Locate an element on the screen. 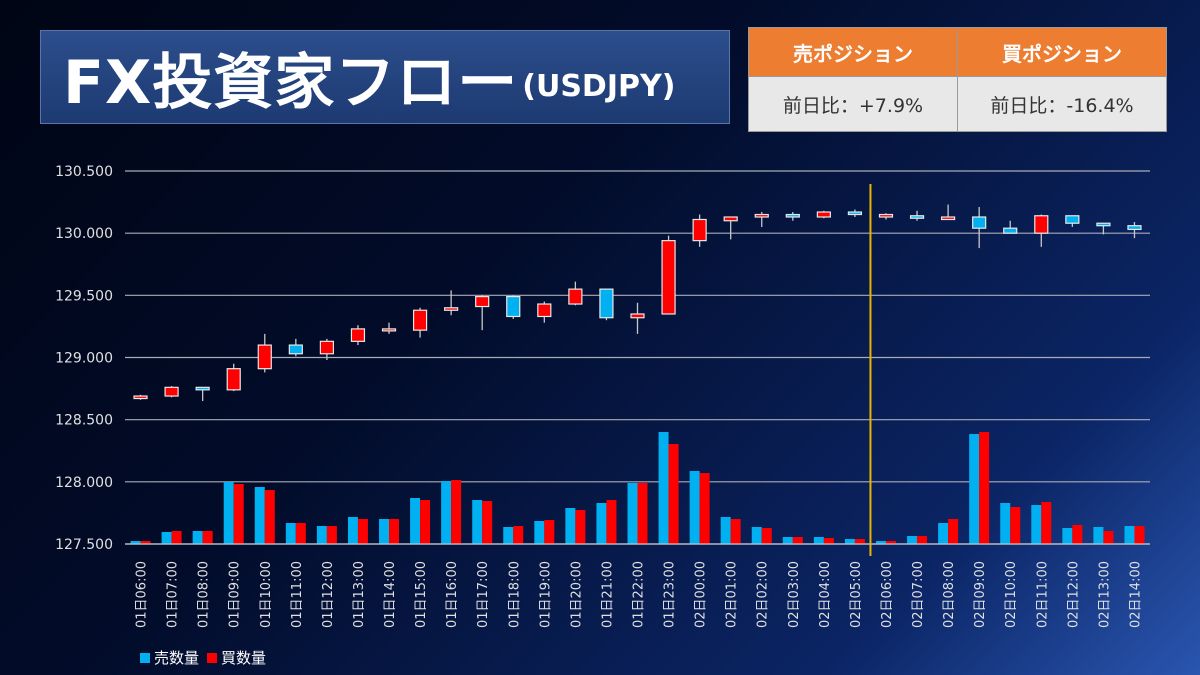 This screenshot has height=675, width=1200. legend-swatch-sell is located at coordinates (145, 657).